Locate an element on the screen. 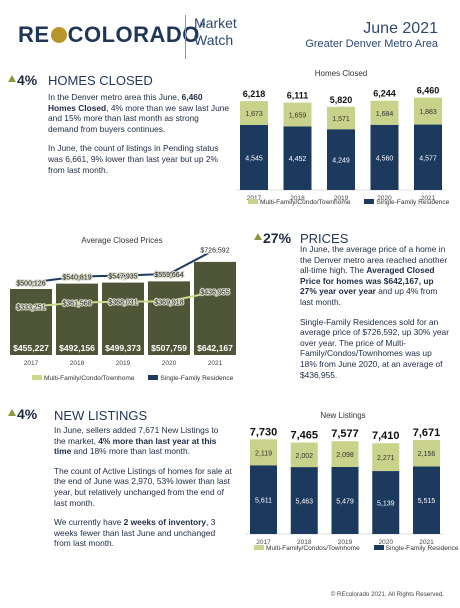 This screenshot has width=460, height=608. total-label-2018: 6,111 is located at coordinates (298, 96).